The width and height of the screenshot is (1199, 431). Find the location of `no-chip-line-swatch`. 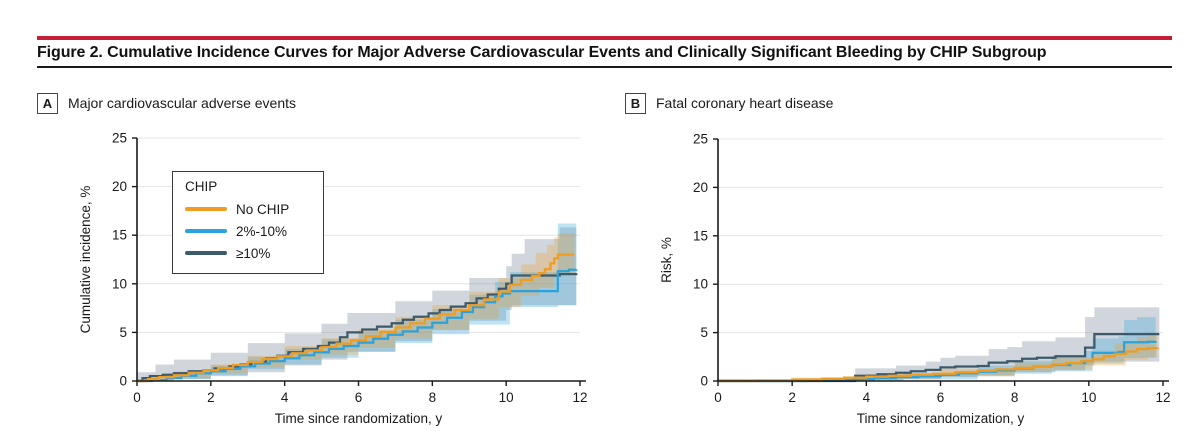

no-chip-line-swatch is located at coordinates (206, 209).